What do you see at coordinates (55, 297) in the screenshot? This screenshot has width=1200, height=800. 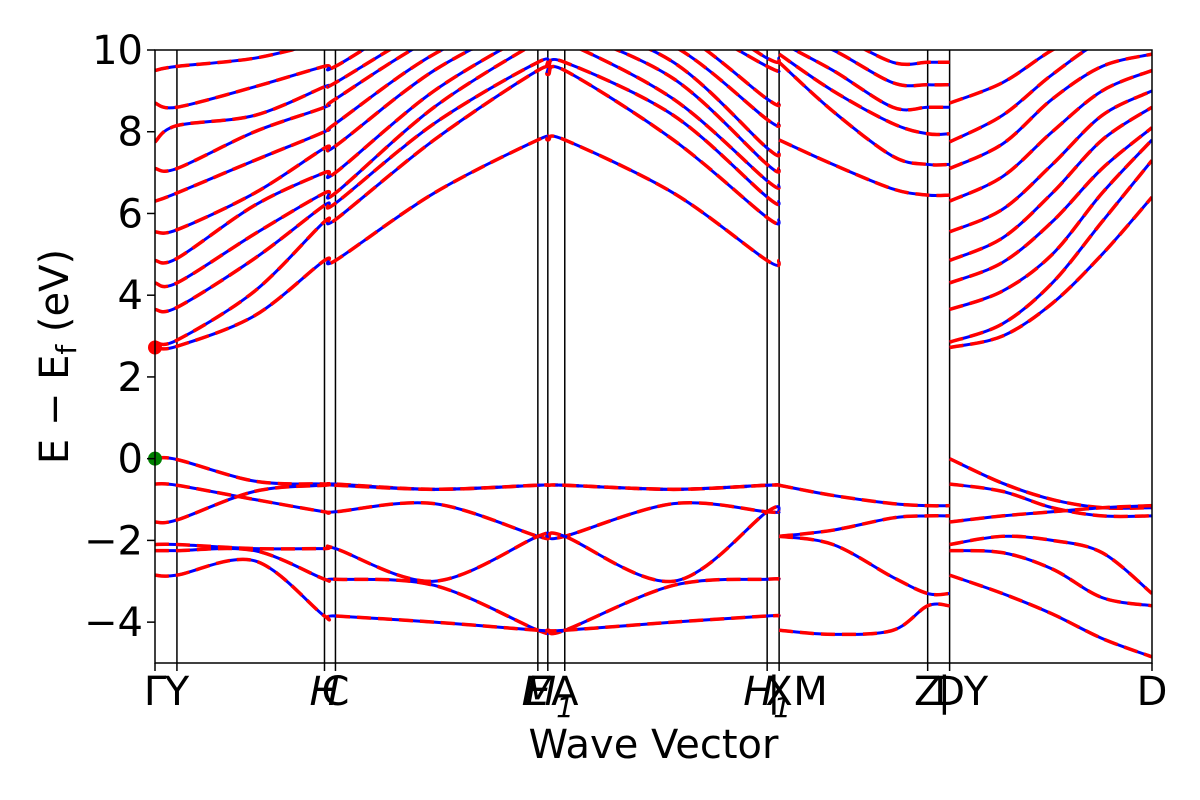 I see `y-axis-label-unit: (eV)` at bounding box center [55, 297].